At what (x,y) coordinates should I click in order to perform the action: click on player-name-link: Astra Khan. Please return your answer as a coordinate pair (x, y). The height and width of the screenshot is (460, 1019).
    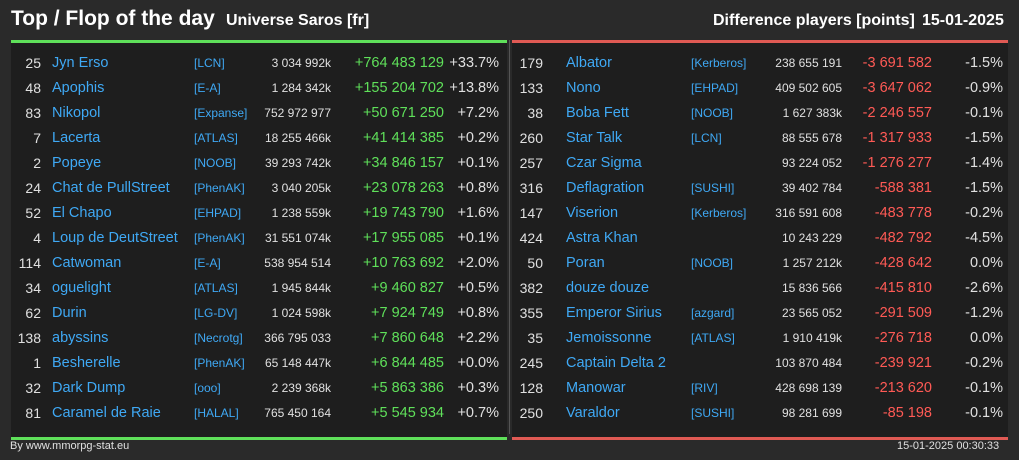
    Looking at the image, I should click on (602, 238).